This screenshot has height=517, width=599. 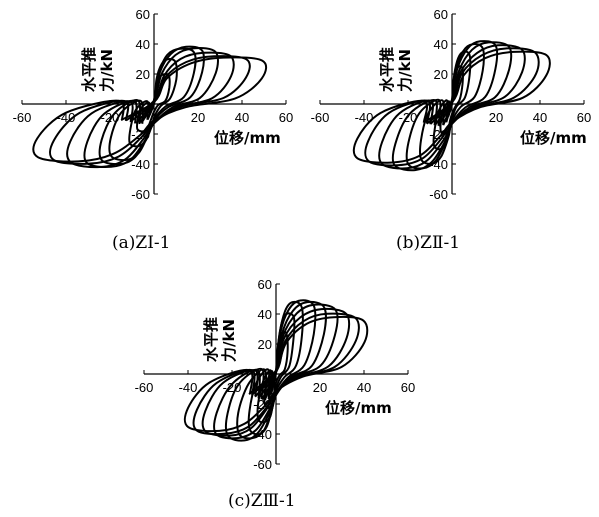 I want to click on figure-caption: (b)ZⅡ-1, so click(x=428, y=243).